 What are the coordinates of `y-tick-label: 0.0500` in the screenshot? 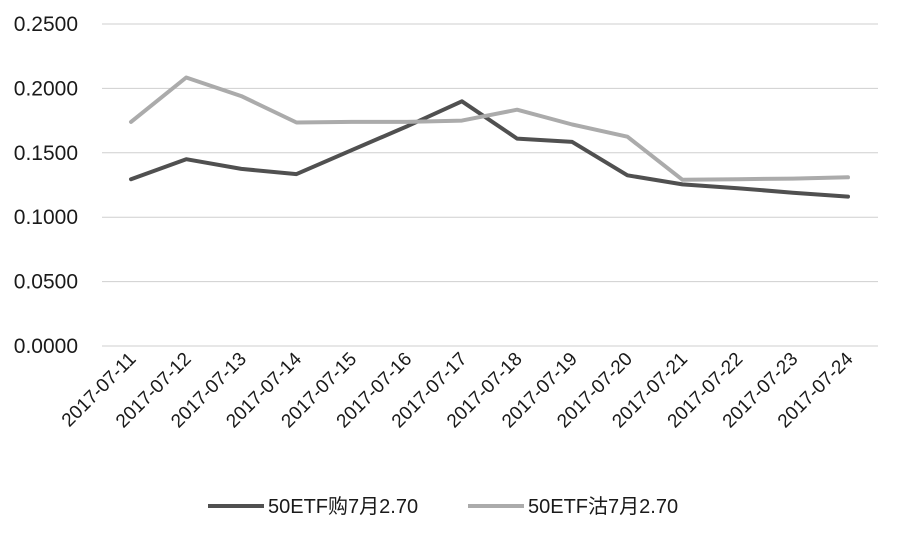 It's located at (46, 282).